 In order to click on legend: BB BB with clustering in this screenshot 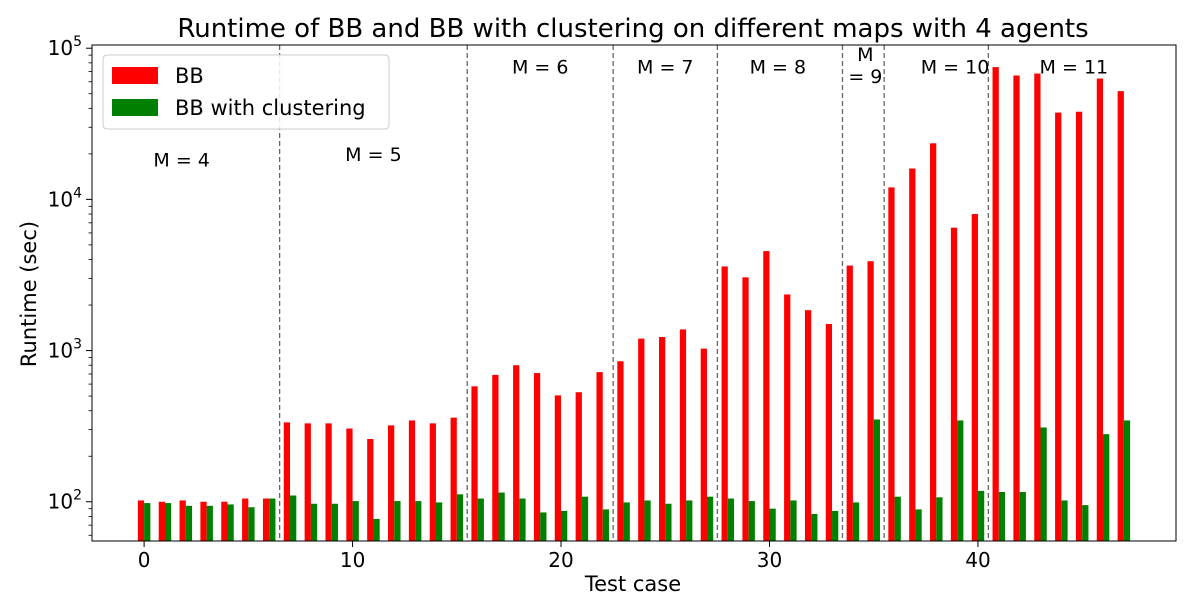, I will do `click(246, 92)`.